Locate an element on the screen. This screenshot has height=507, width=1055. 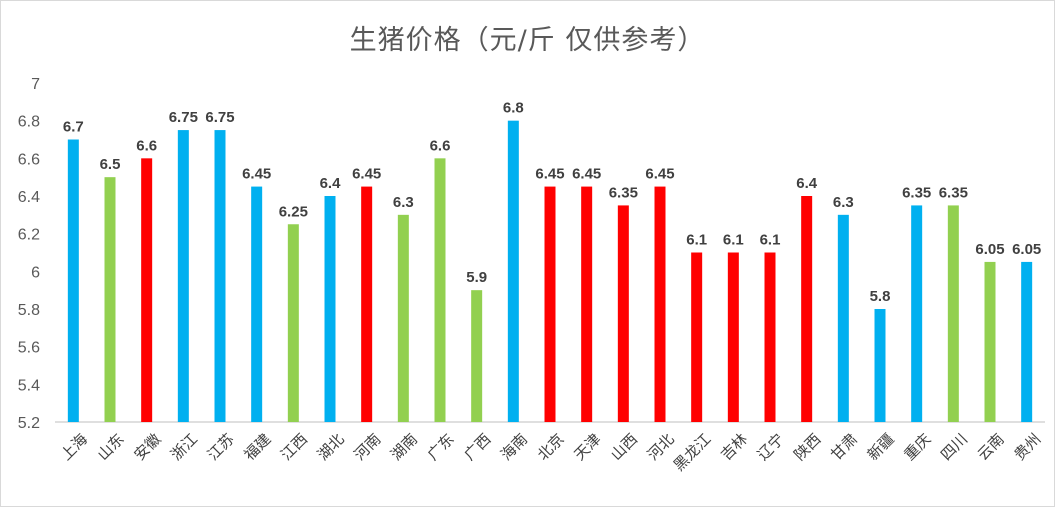
x-tick-label: 江西 is located at coordinates (294, 447).